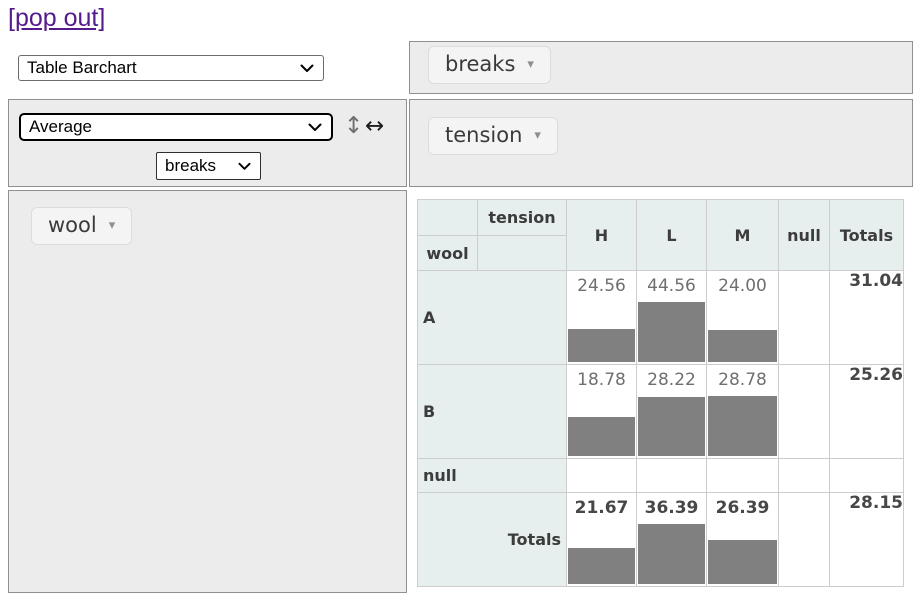 This screenshot has width=919, height=599. Describe the element at coordinates (171, 68) in the screenshot. I see `renderer-select: Table Barchart` at that location.